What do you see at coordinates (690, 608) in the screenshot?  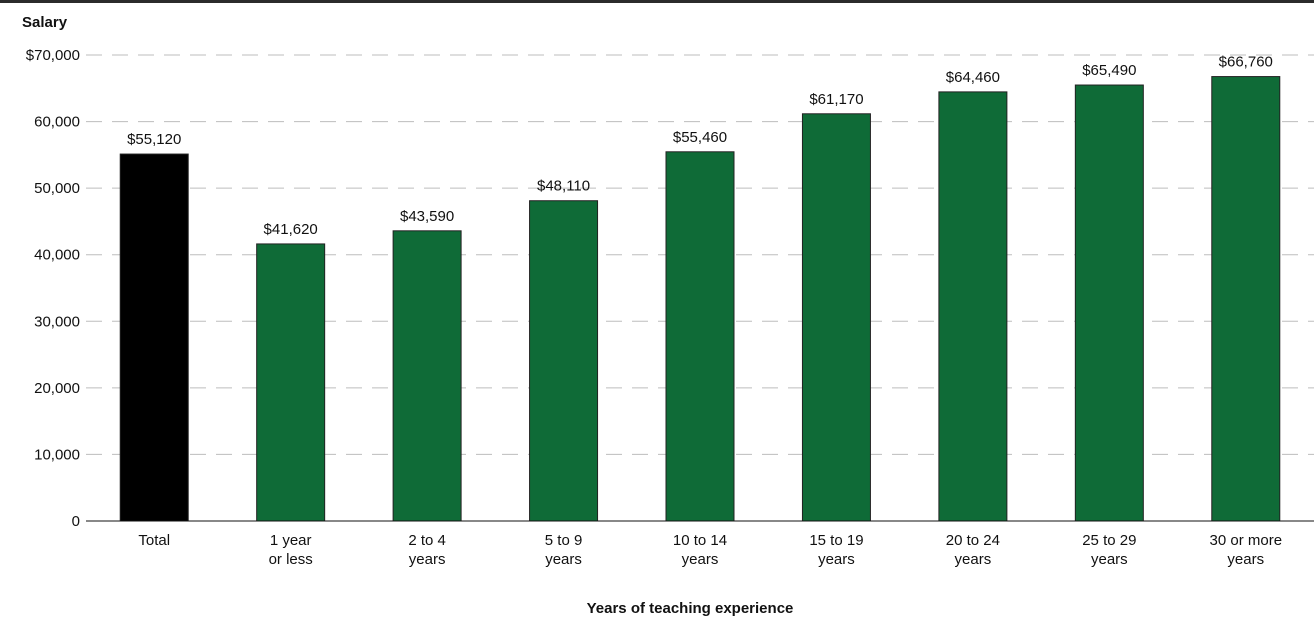 I see `x-axis-title: Years of teaching experience` at bounding box center [690, 608].